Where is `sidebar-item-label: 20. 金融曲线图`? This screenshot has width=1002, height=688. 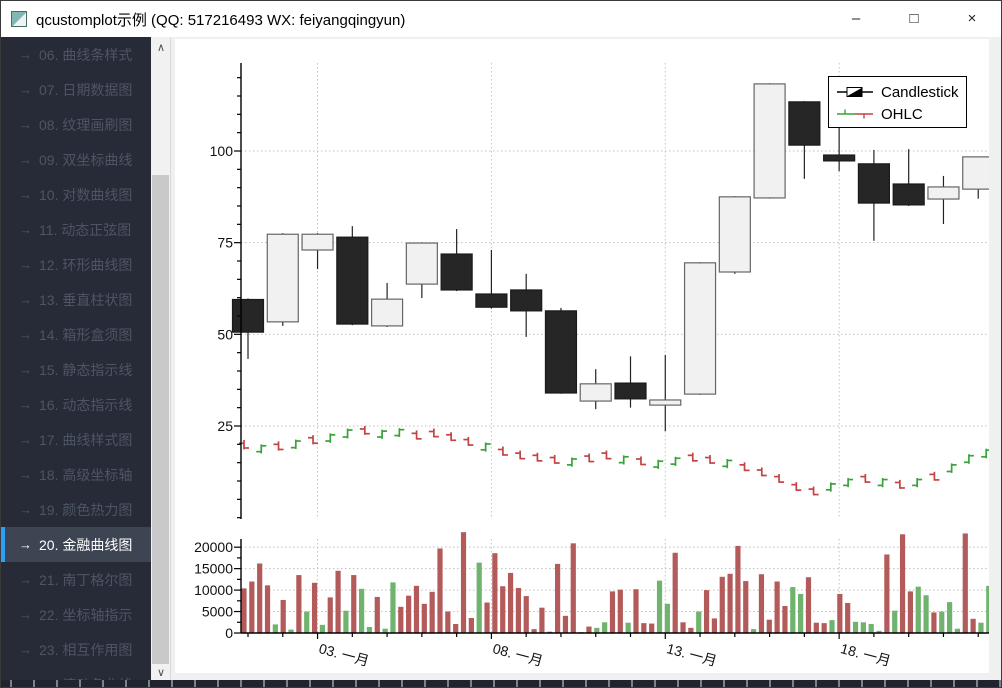 sidebar-item-label: 20. 金融曲线图 is located at coordinates (86, 544).